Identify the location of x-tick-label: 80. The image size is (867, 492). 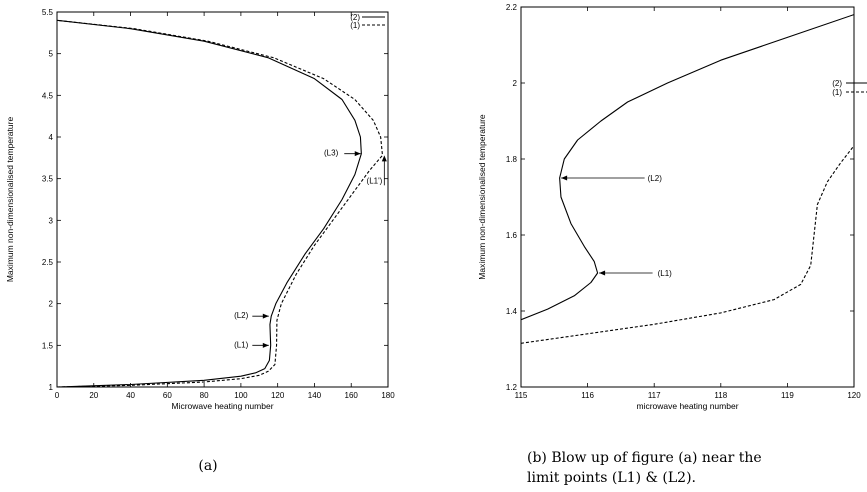
(204, 395).